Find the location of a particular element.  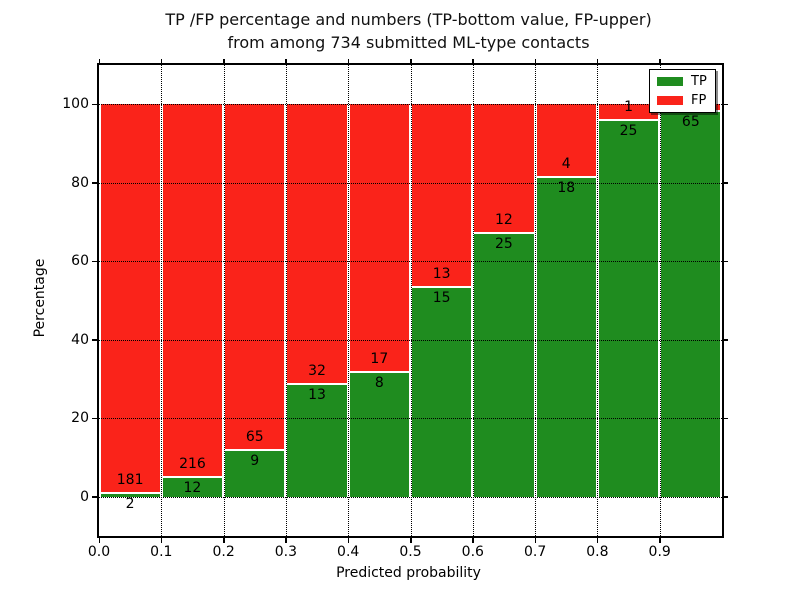

y-tick-label: 40 is located at coordinates (80, 339).